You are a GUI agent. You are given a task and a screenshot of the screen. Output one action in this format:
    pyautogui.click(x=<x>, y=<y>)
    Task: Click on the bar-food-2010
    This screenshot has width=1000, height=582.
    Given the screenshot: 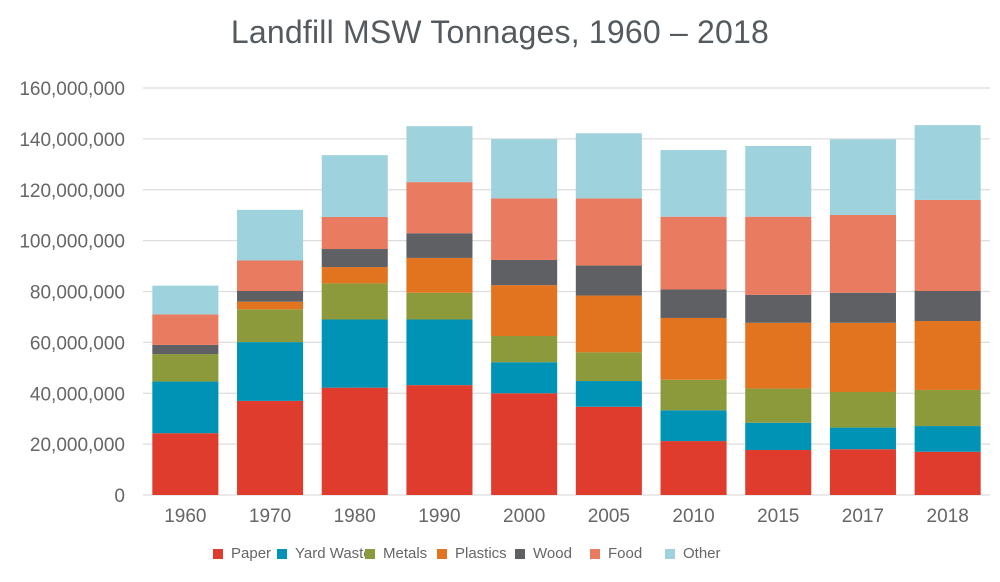 What is the action you would take?
    pyautogui.click(x=693, y=253)
    